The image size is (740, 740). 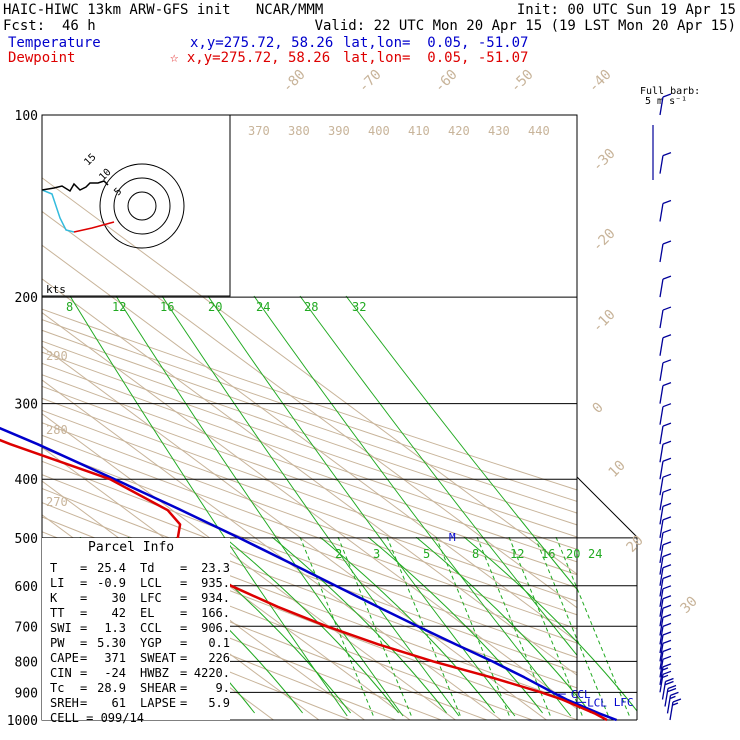 I want to click on lower-panel-edge, so click(x=607, y=598).